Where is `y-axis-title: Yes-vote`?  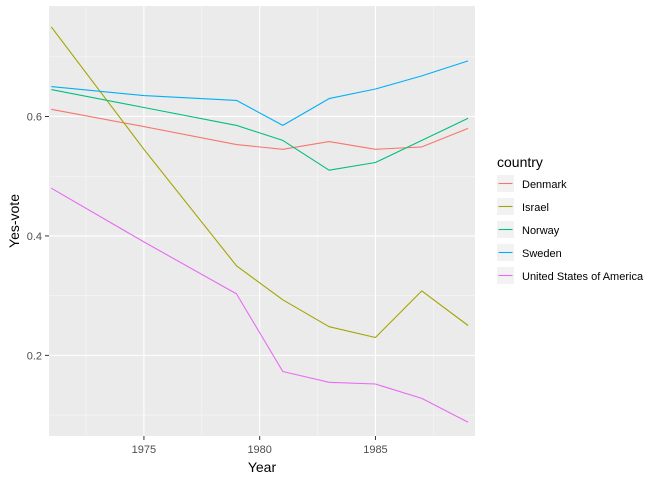
y-axis-title: Yes-vote is located at coordinates (14, 221).